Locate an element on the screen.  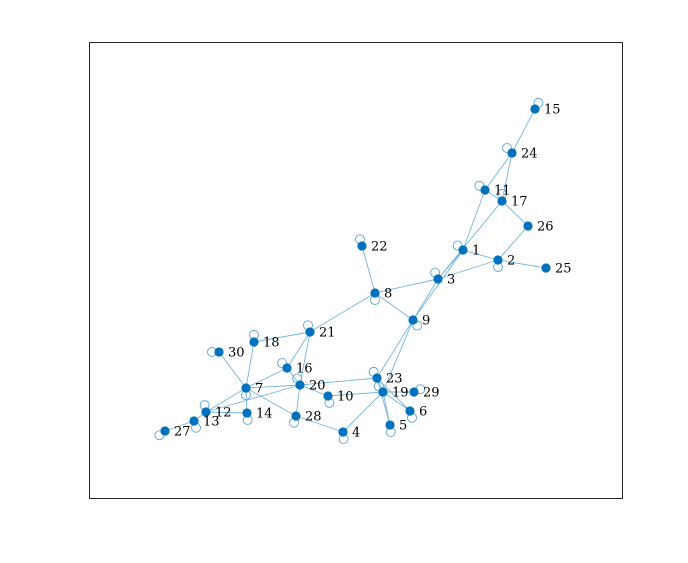
node-label-12: 12 is located at coordinates (223, 413).